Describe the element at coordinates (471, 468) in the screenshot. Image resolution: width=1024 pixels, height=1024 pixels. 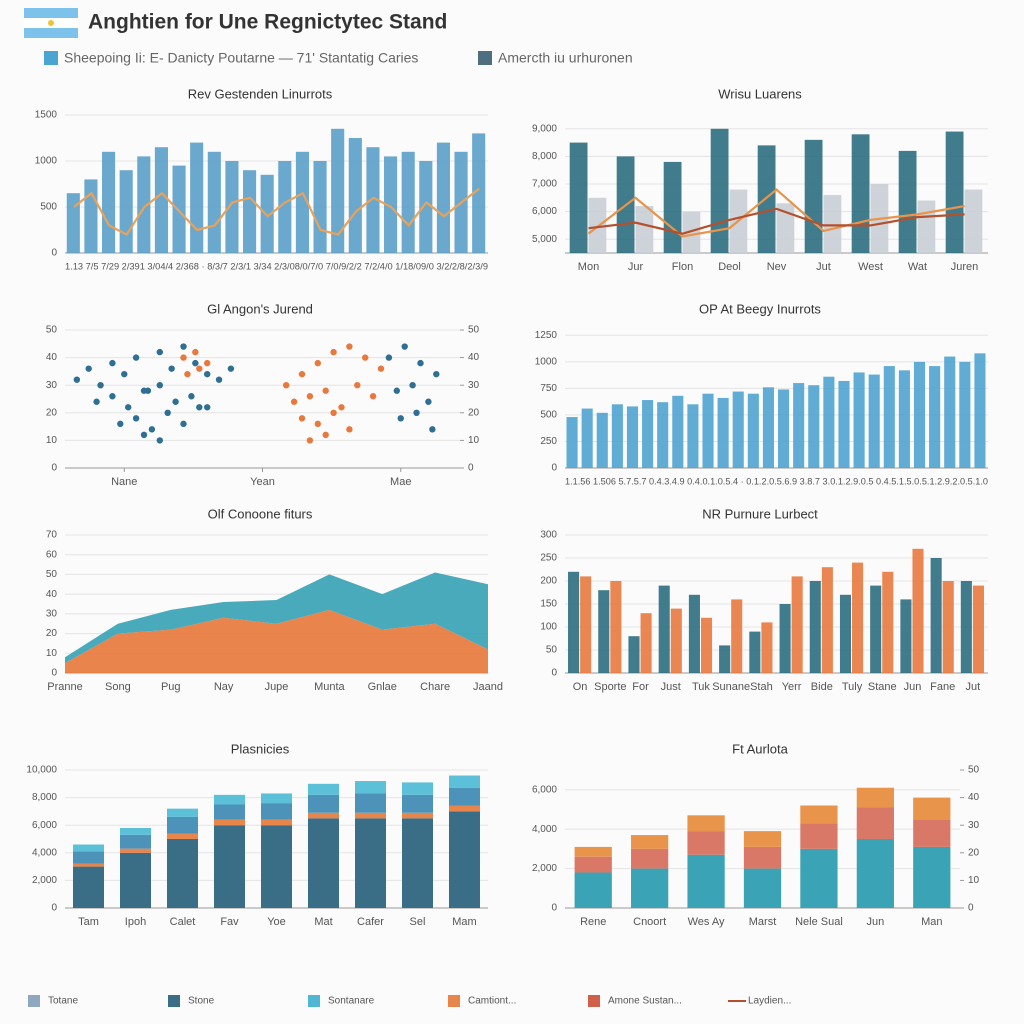
I see `y2-tick-label: 0` at that location.